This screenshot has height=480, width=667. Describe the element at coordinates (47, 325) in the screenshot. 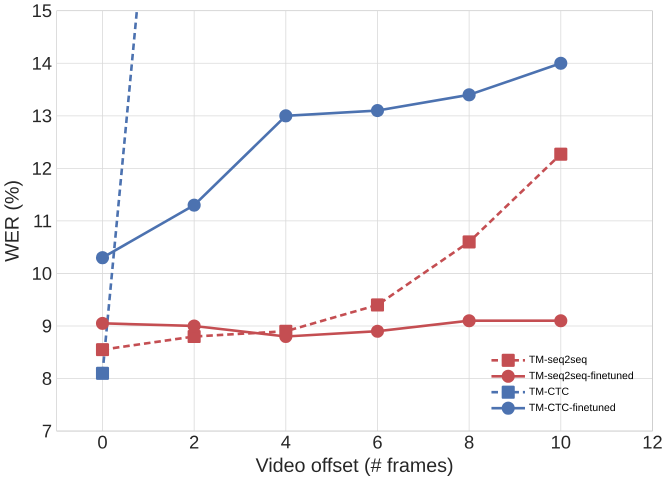

I see `y-tick-label: 9` at that location.